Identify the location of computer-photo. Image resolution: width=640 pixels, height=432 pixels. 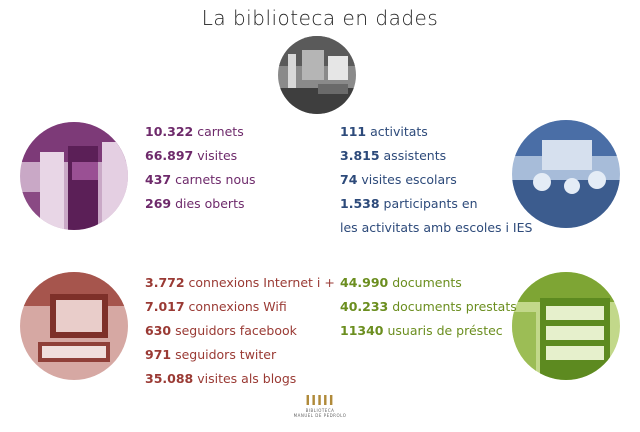
(74, 326).